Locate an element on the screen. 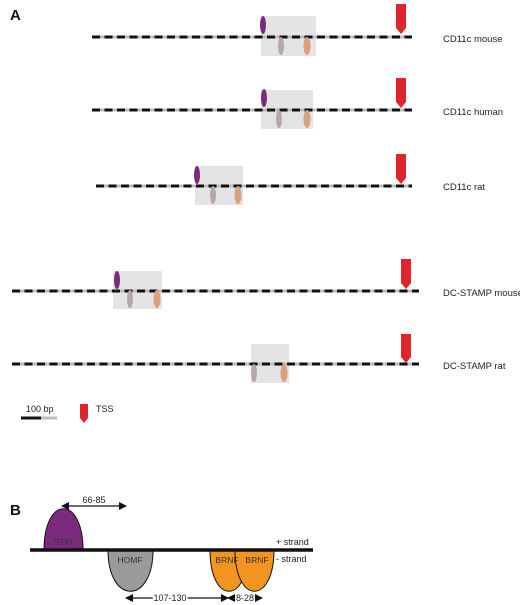 This screenshot has width=520, height=605. row-dc-stamp-mouse: DC-STAMP mouse is located at coordinates (266, 284).